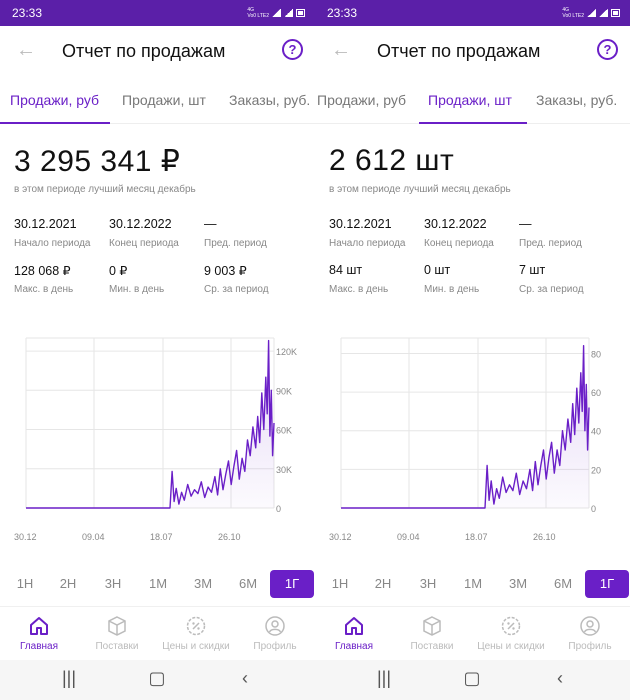 The width and height of the screenshot is (630, 700). Describe the element at coordinates (42, 271) in the screenshot. I see `stat-value: 128 068 ₽` at that location.